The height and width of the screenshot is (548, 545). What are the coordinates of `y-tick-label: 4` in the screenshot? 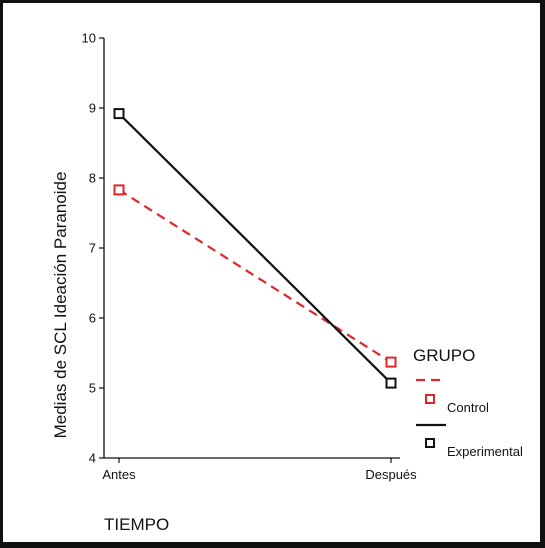 It's located at (92, 458).